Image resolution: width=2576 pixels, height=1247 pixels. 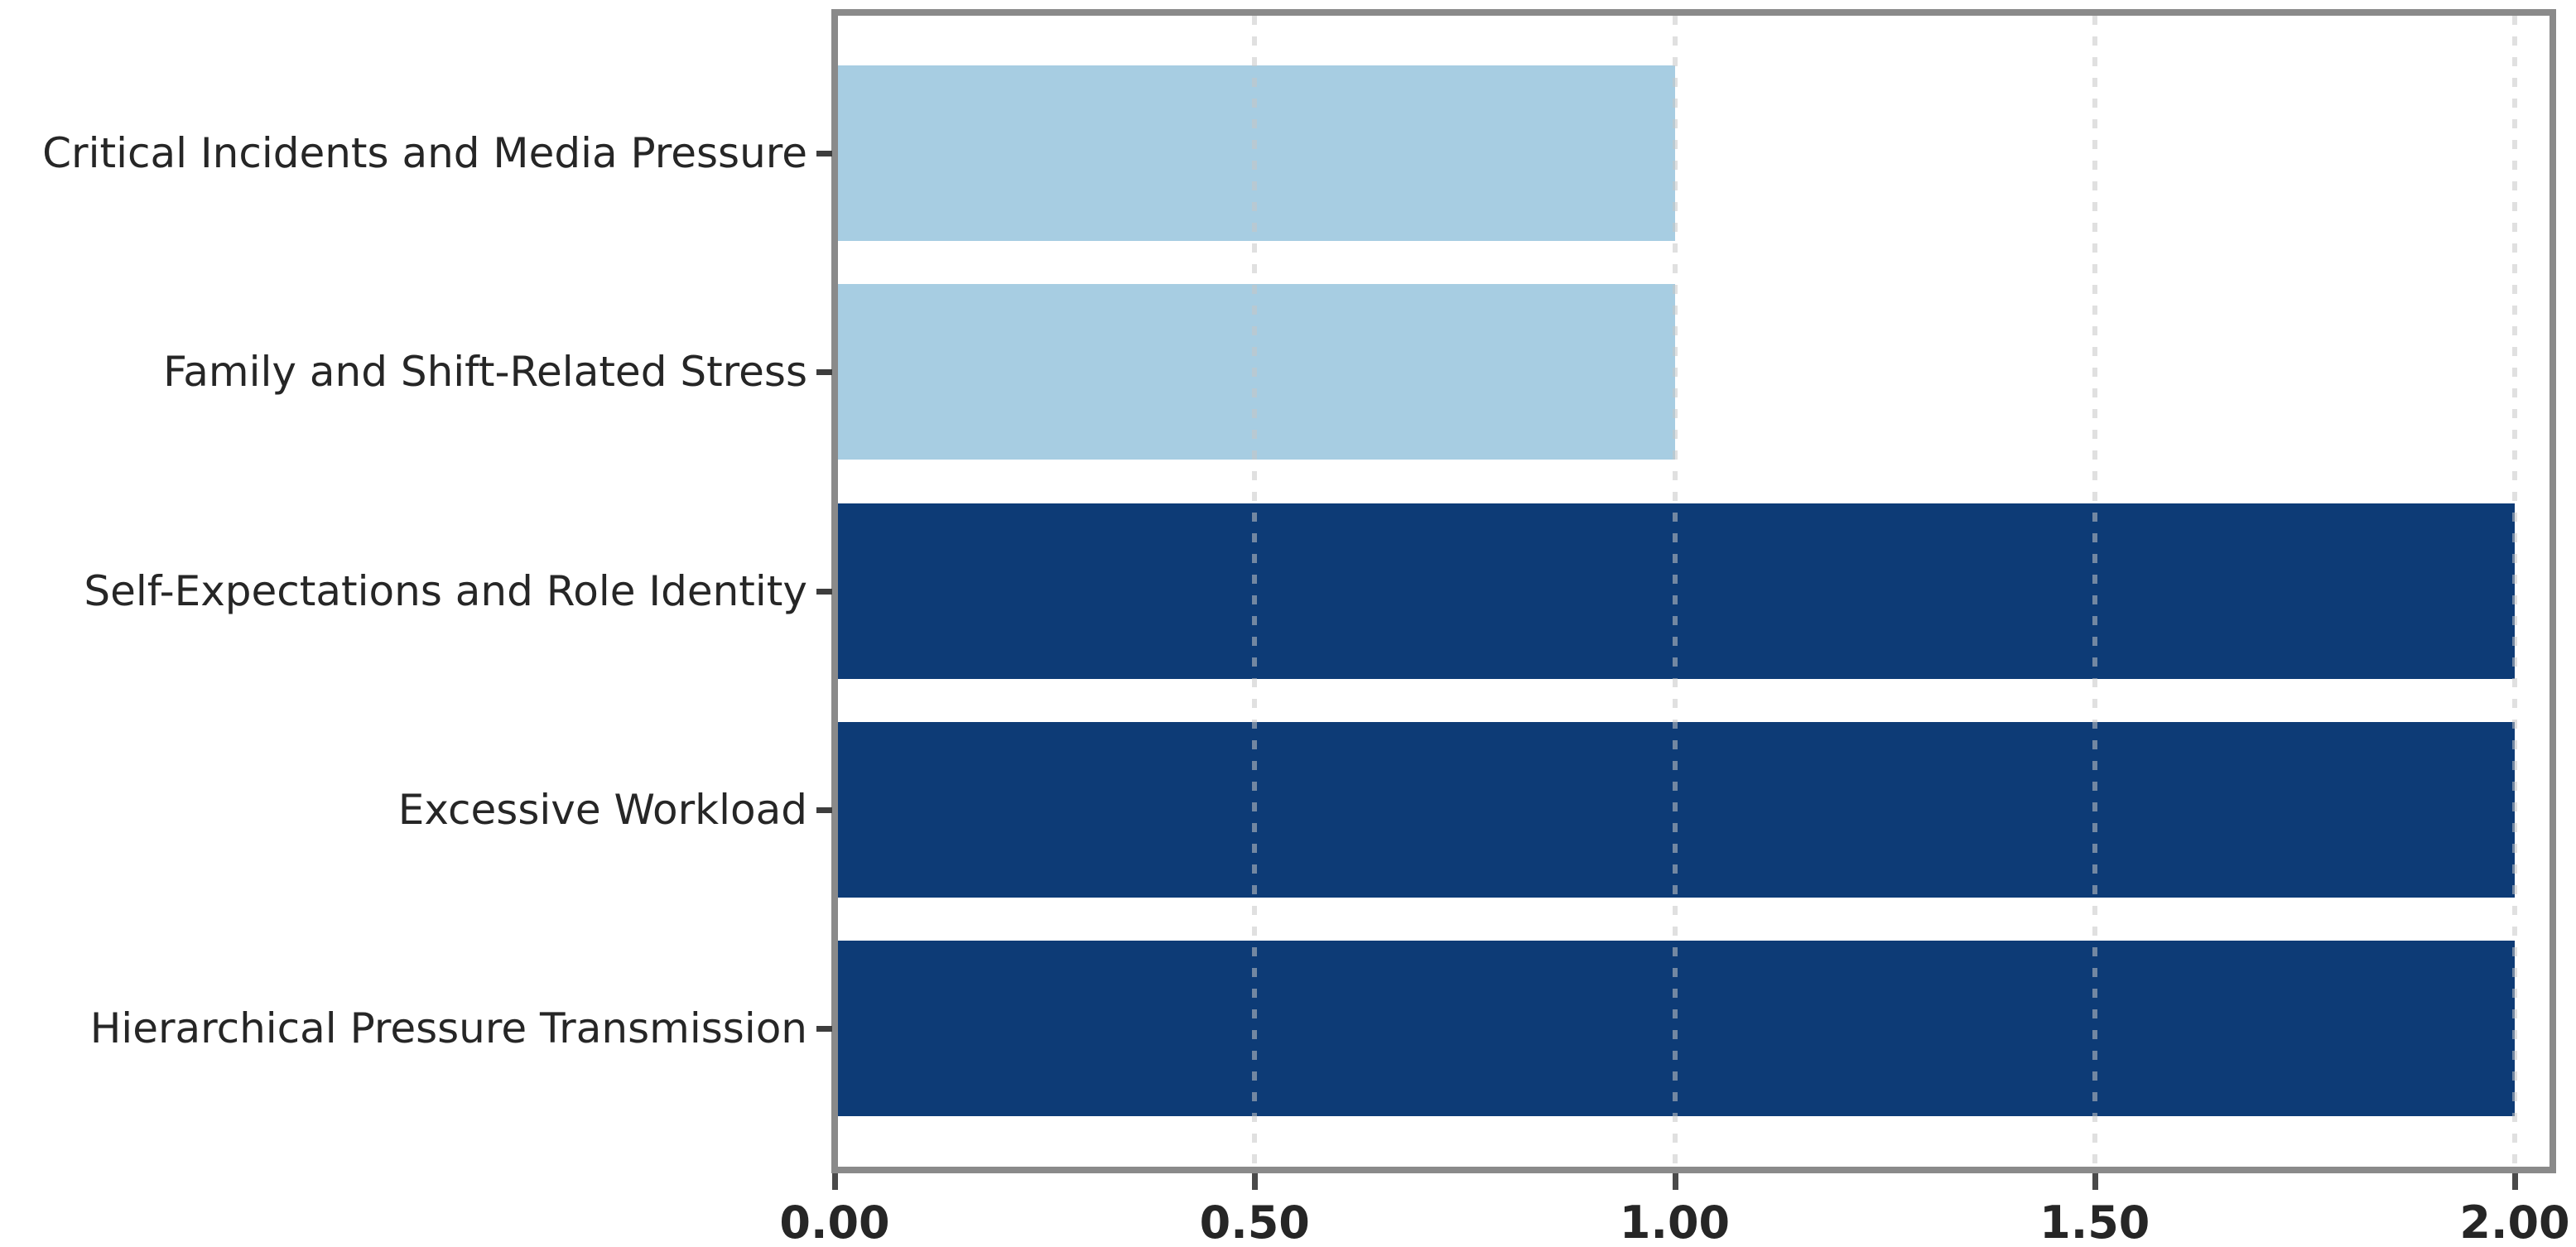 I want to click on y-label-1: Family and Shift-Related Stress, so click(x=485, y=372).